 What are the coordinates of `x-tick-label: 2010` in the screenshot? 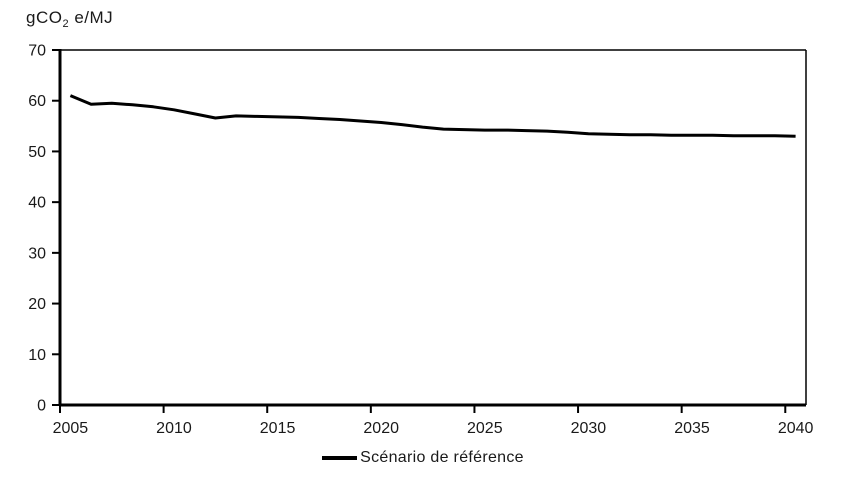 It's located at (174, 428).